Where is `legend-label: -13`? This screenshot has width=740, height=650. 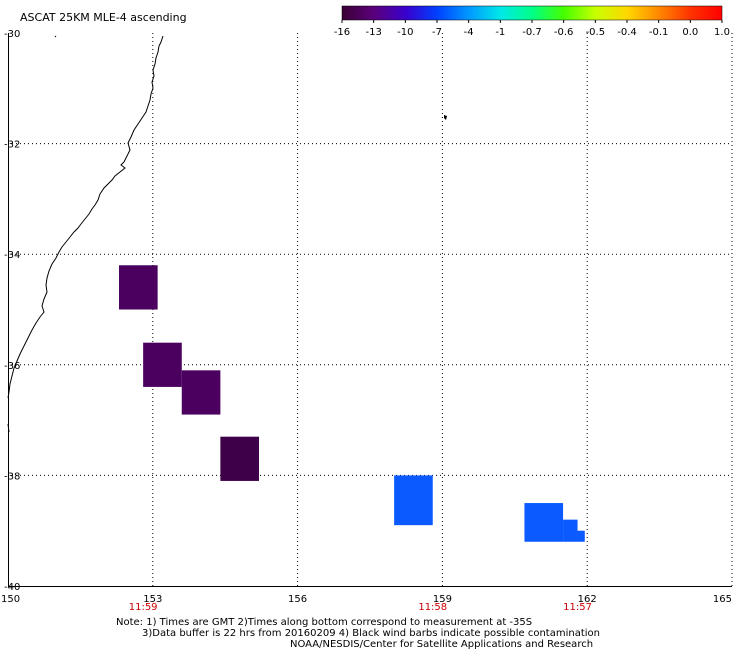 legend-label: -13 is located at coordinates (373, 32).